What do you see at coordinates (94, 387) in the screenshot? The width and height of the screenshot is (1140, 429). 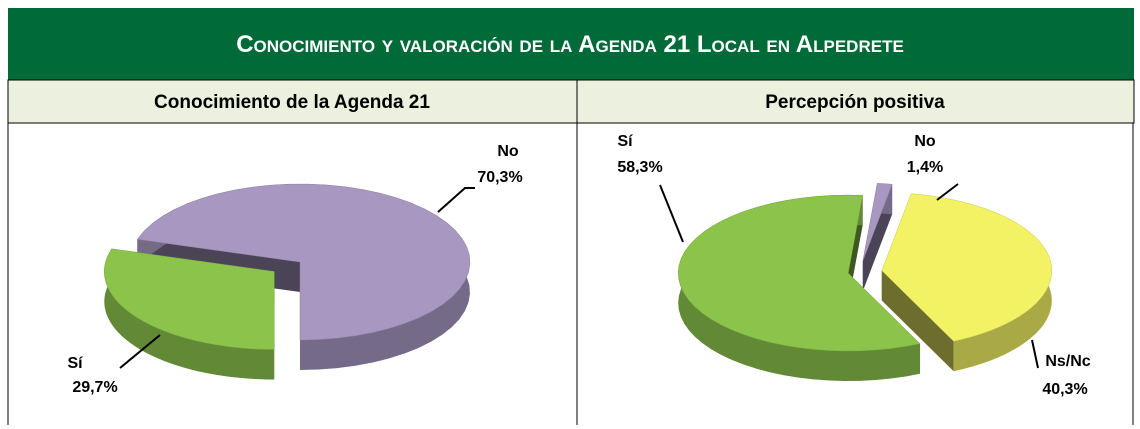 I see `data-label-value: 29,7%` at bounding box center [94, 387].